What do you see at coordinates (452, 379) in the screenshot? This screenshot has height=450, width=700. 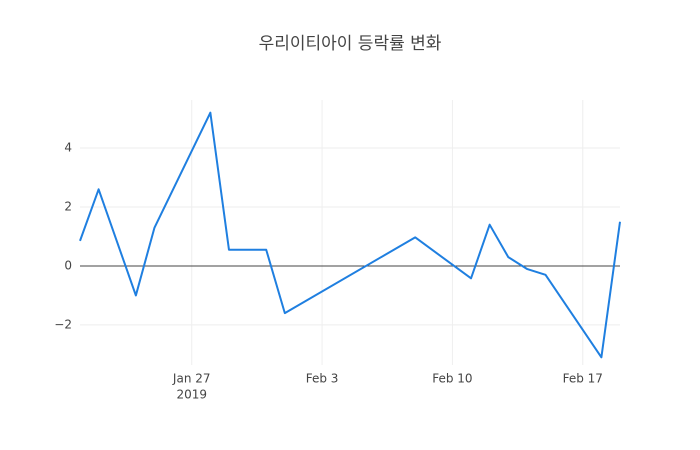 I see `x-tick-label: Feb 10` at bounding box center [452, 379].